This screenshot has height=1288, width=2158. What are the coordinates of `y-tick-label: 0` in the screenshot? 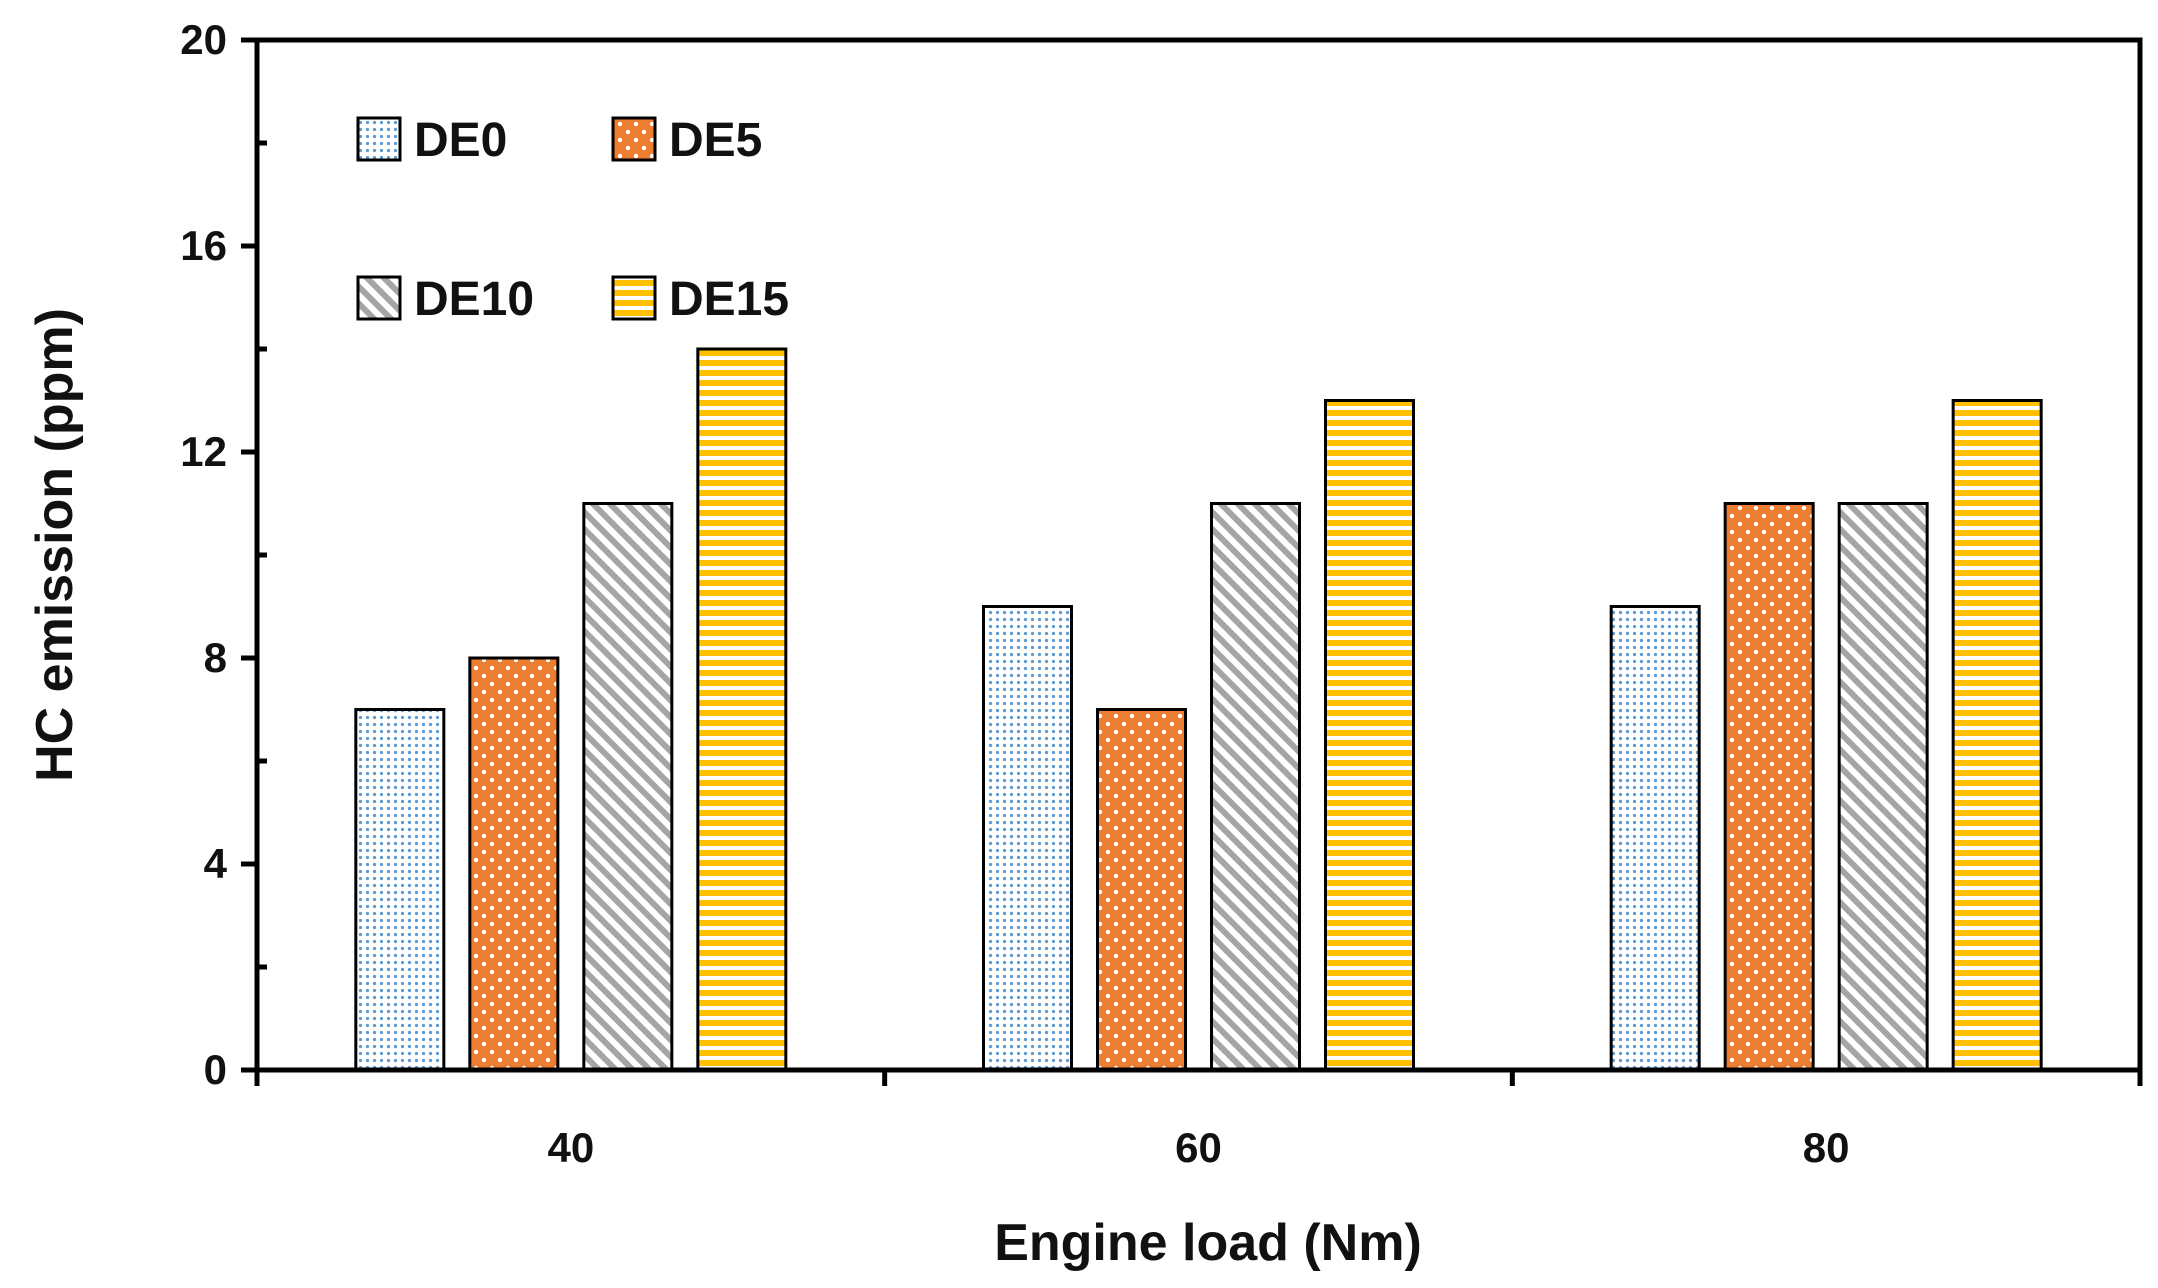 It's located at (215, 1069).